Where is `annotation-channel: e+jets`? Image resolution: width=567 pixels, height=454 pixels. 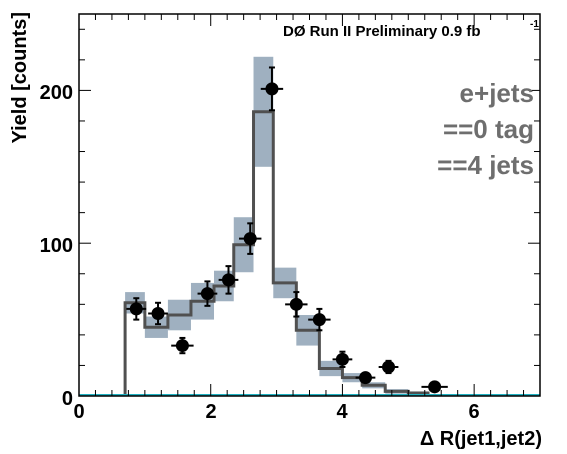
annotation-channel: e+jets is located at coordinates (497, 93).